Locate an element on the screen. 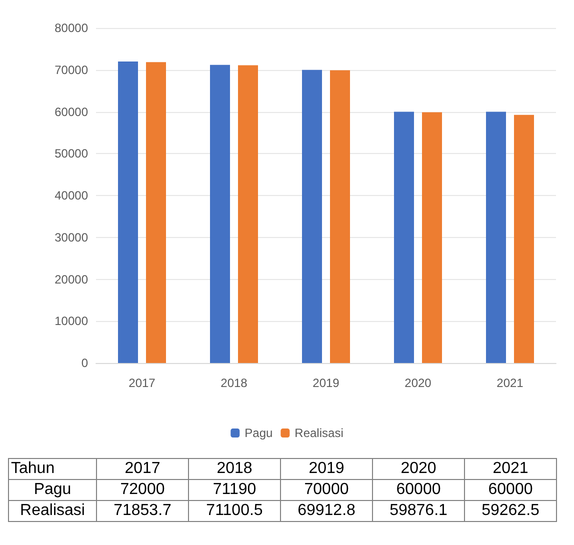 Image resolution: width=574 pixels, height=545 pixels. y-tick-label: 20000 is located at coordinates (71, 279).